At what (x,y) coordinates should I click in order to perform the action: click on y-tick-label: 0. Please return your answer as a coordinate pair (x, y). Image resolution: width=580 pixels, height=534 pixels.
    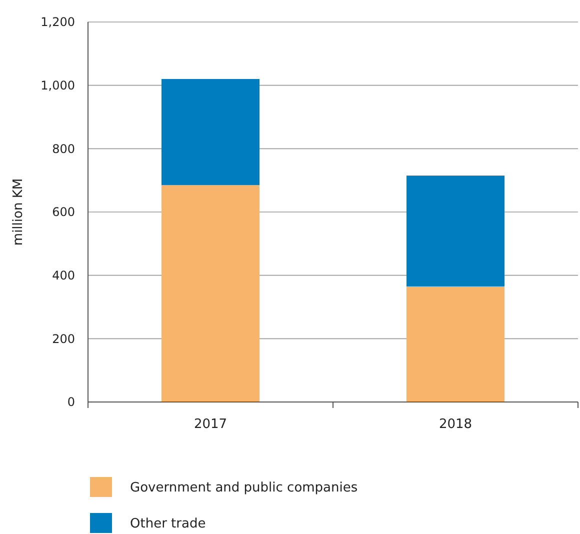
    Looking at the image, I should click on (71, 402).